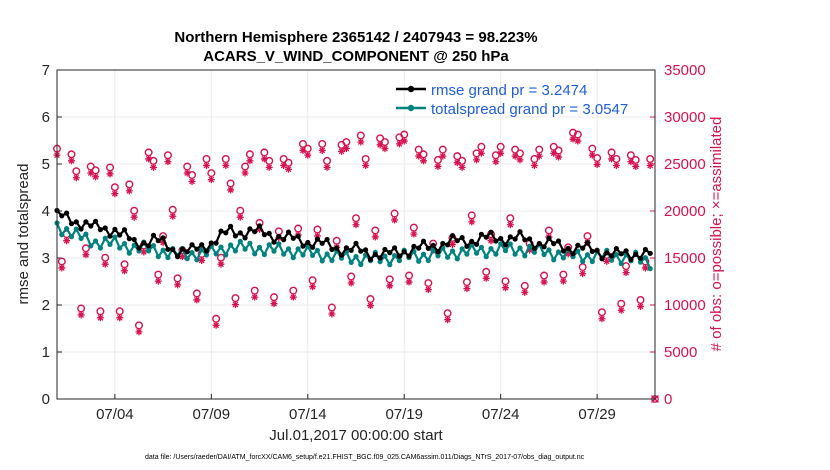 Image resolution: width=830 pixels, height=470 pixels. Describe the element at coordinates (353, 234) in the screenshot. I see `rmse-series` at that location.